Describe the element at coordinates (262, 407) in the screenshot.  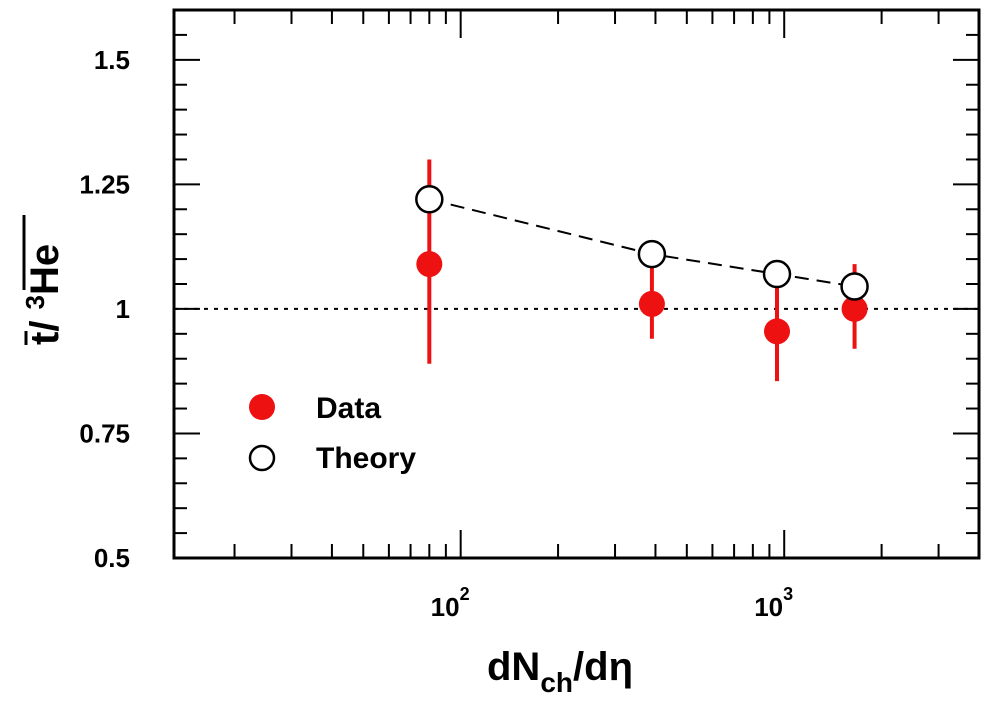
I see `legend-data-marker` at that location.